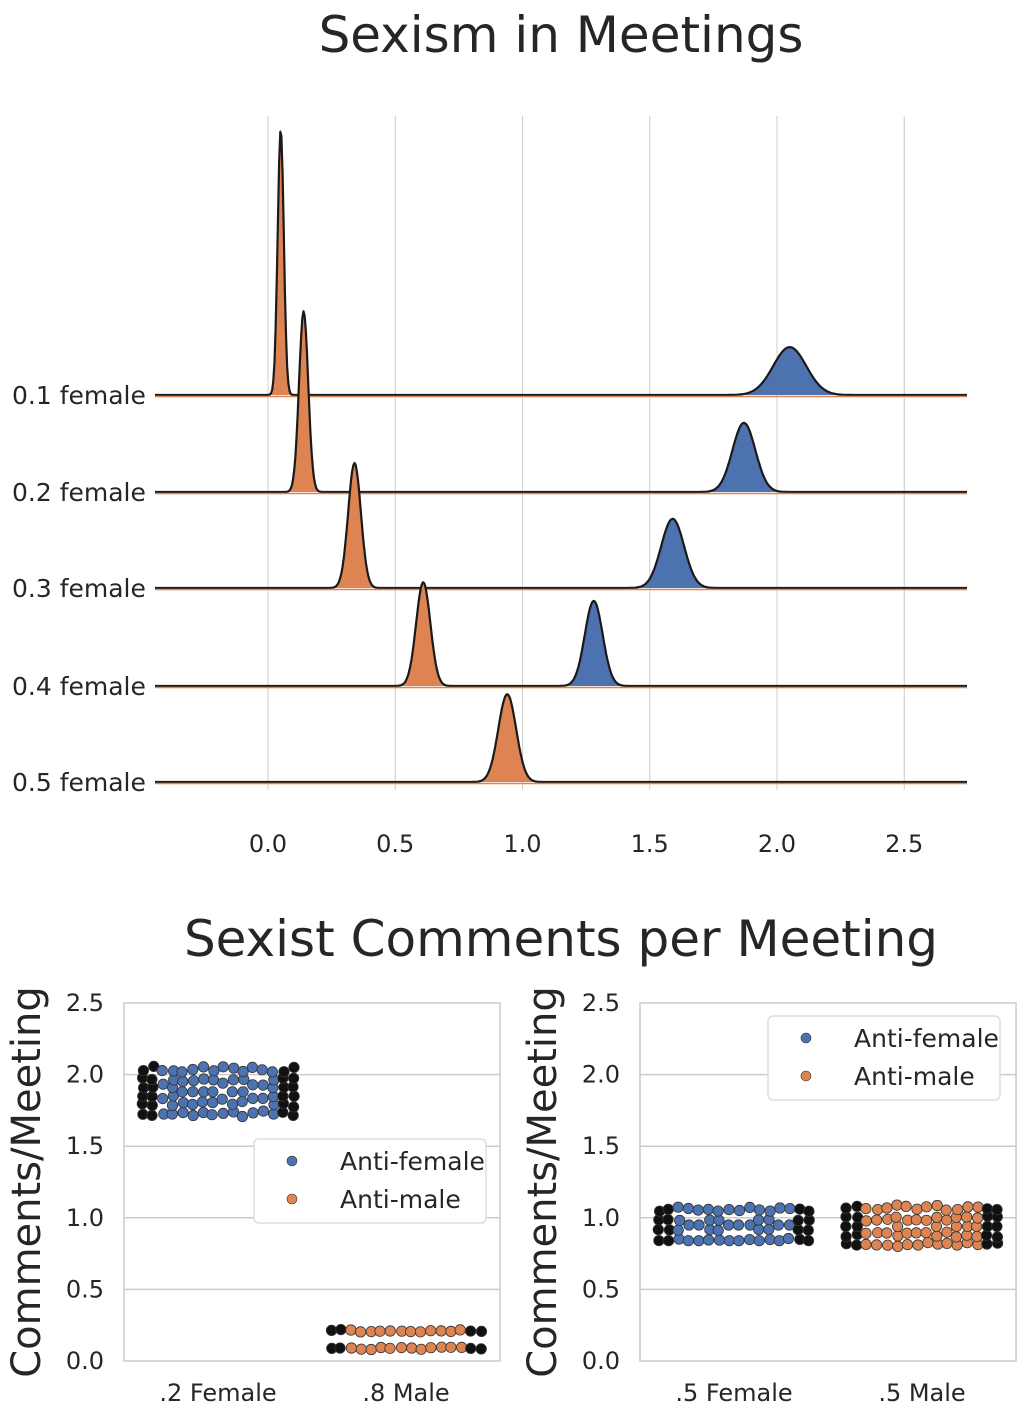 Image resolution: width=1036 pixels, height=1418 pixels. Describe the element at coordinates (733, 1393) in the screenshot. I see `swarm-x-tick-label: .5 Female` at that location.